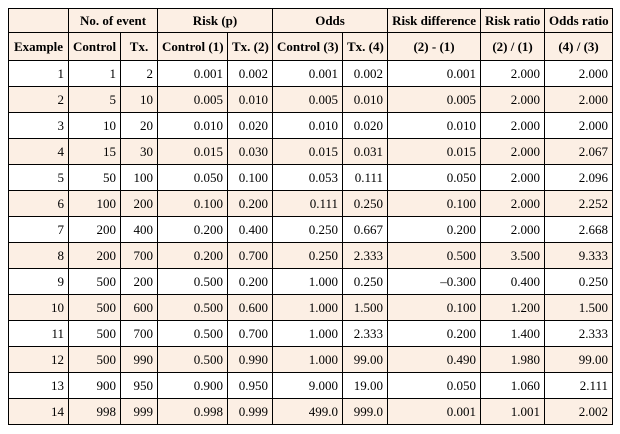 The height and width of the screenshot is (434, 620). What do you see at coordinates (215, 20) in the screenshot?
I see `header-cell: Risk (p)` at bounding box center [215, 20].